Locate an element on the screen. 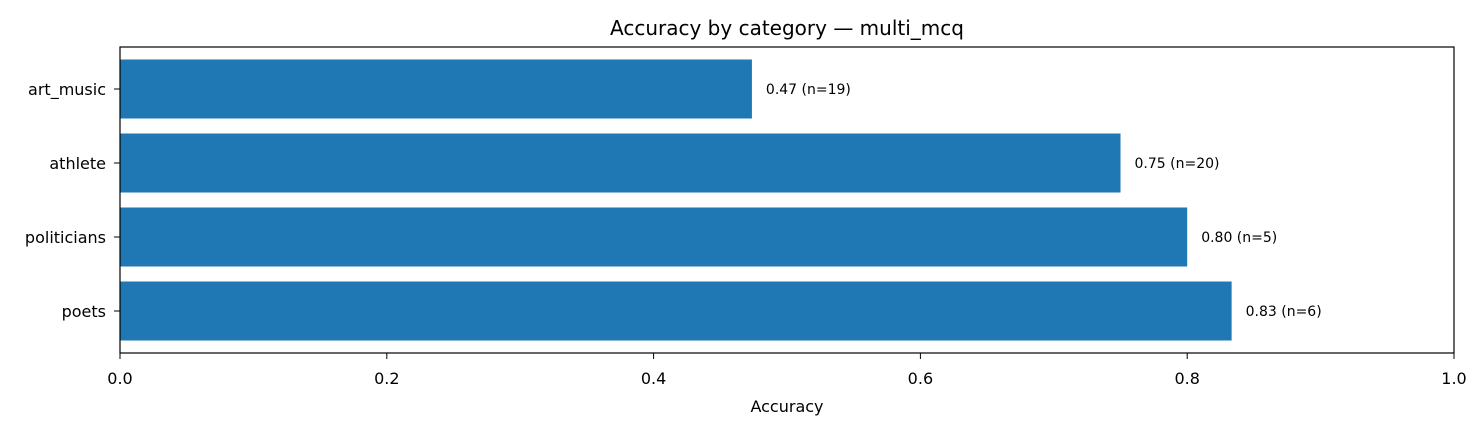 Image resolution: width=1484 pixels, height=431 pixels. y-tick-label-athlete: athlete is located at coordinates (77, 163).